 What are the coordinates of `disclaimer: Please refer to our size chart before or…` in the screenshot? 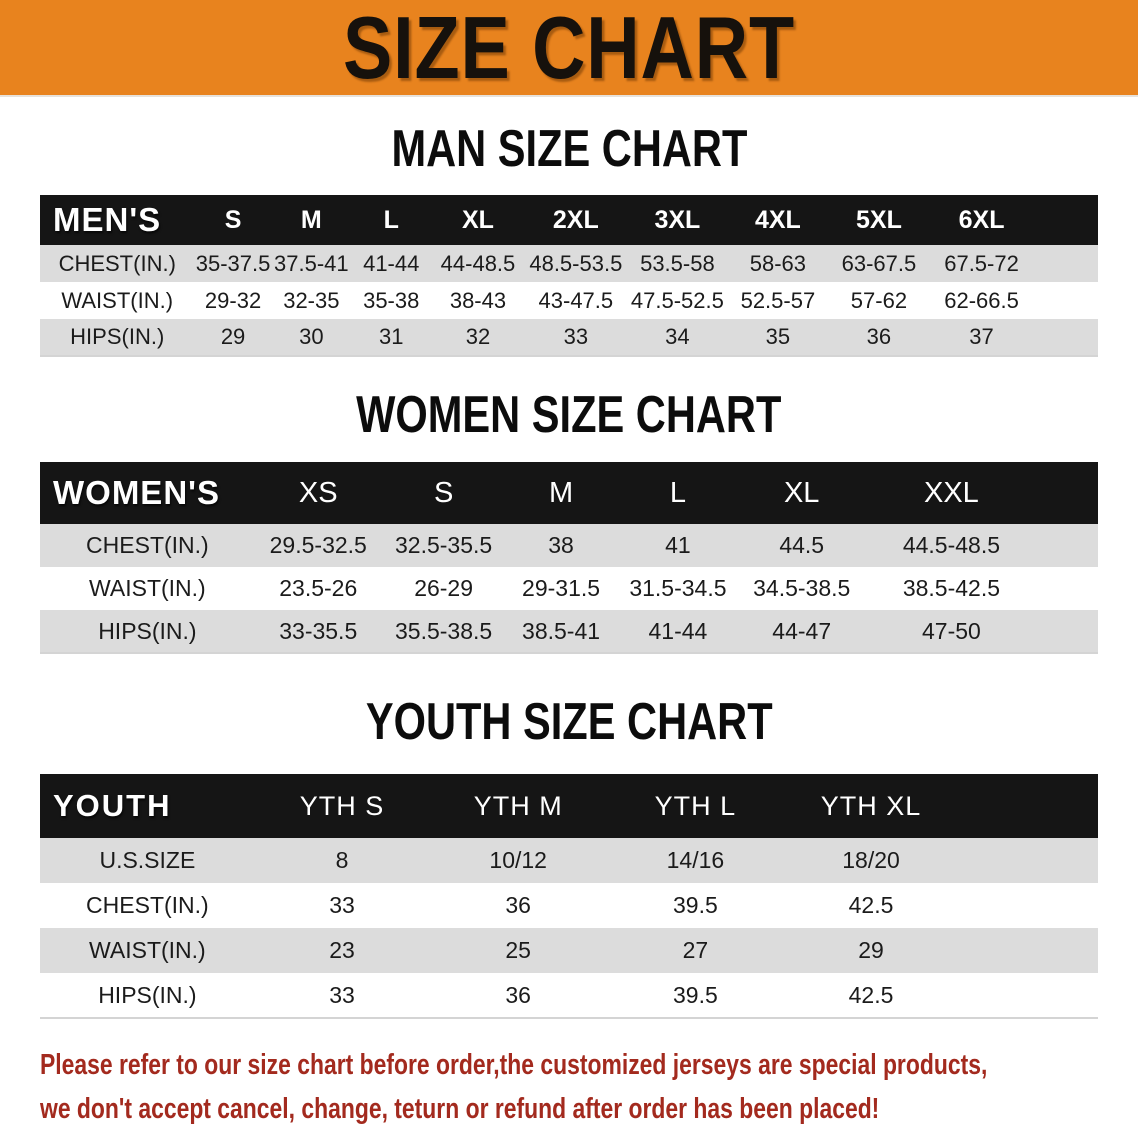 It's located at (589, 1087).